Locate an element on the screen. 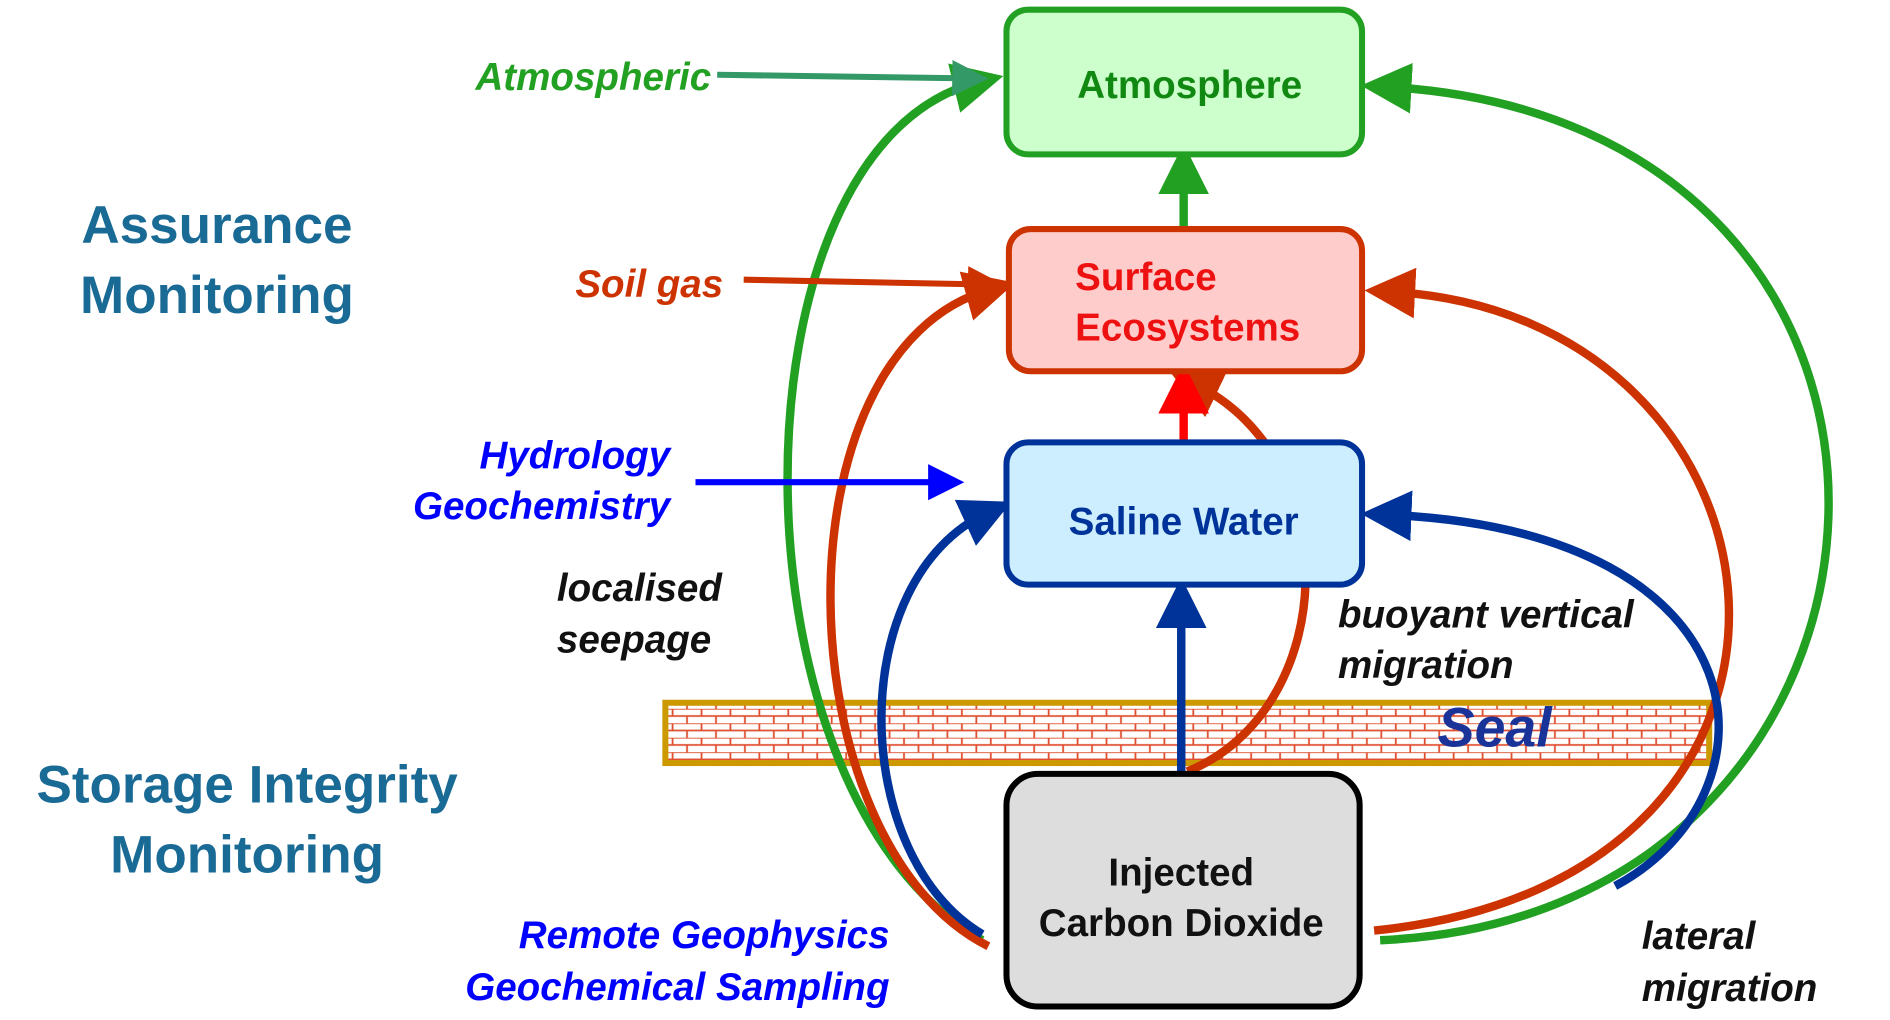 The width and height of the screenshot is (1890, 1020). left-blue-arrow is located at coordinates (944, 718).